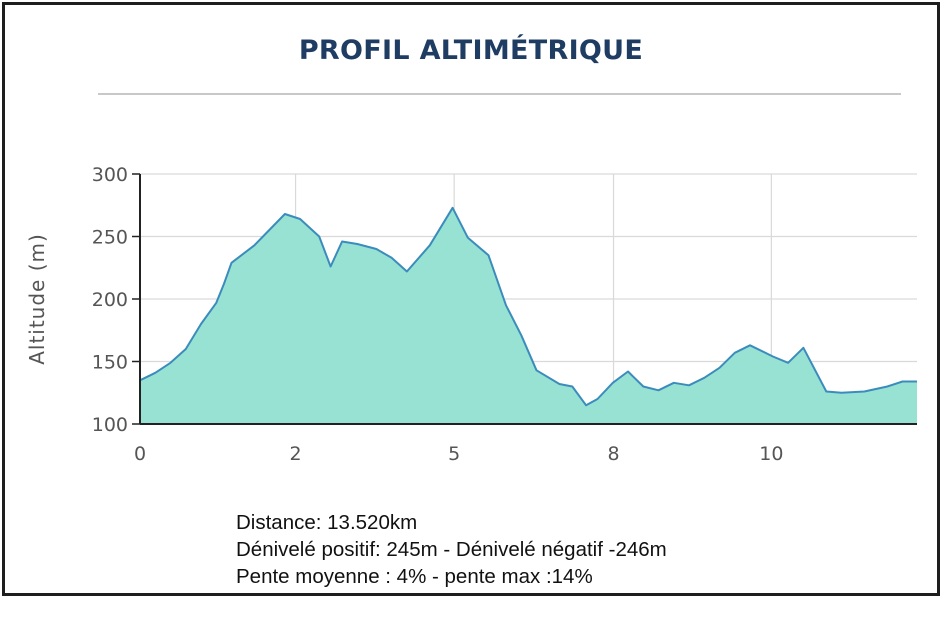 This screenshot has height=636, width=947. What do you see at coordinates (110, 363) in the screenshot?
I see `y-tick-label: 150` at bounding box center [110, 363].